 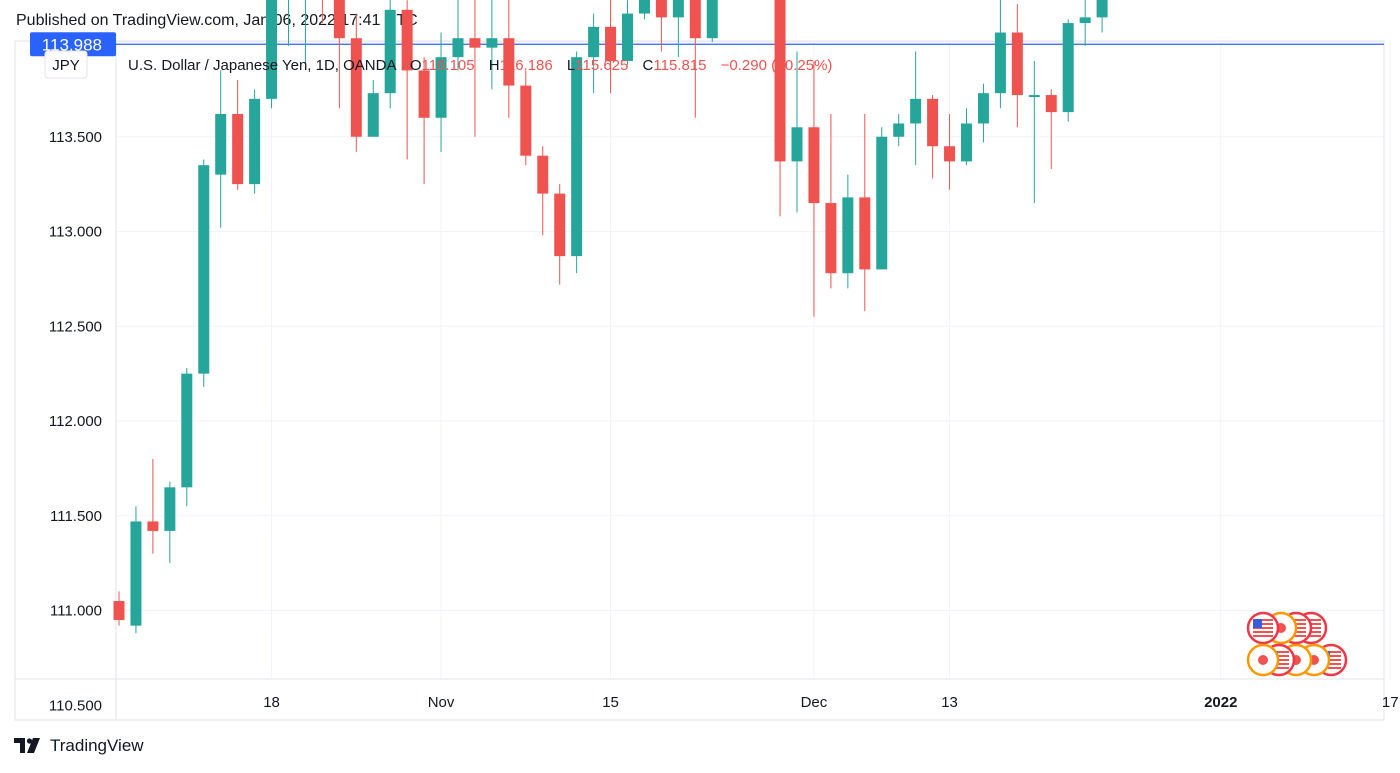 I want to click on x-tick-label: 17, so click(x=1390, y=702).